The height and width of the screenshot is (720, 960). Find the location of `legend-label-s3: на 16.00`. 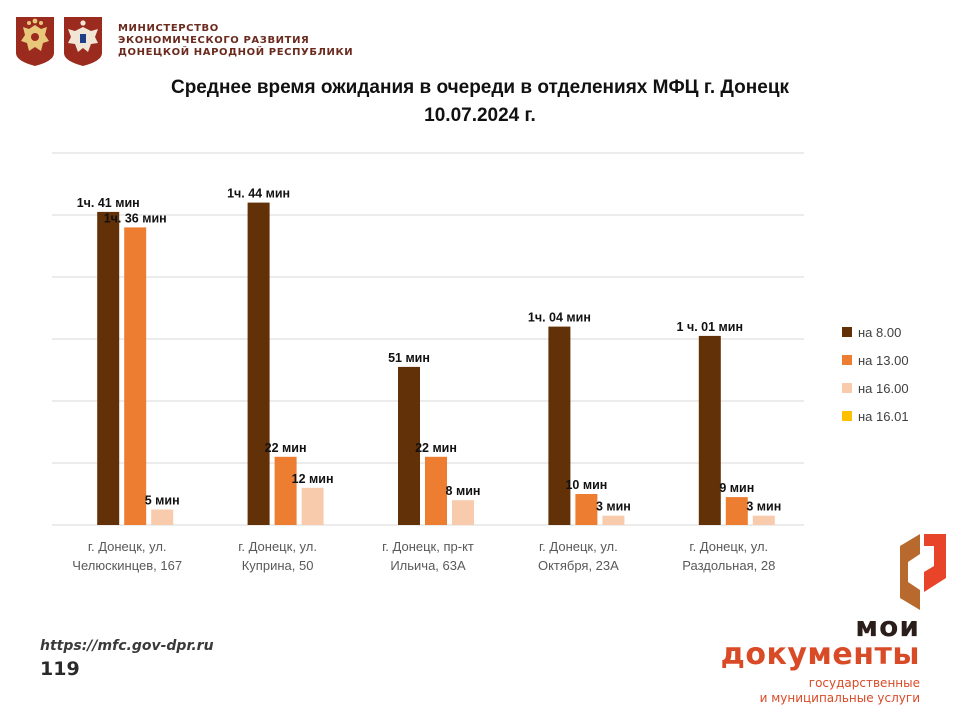

legend-label-s3: на 16.00 is located at coordinates (883, 388).